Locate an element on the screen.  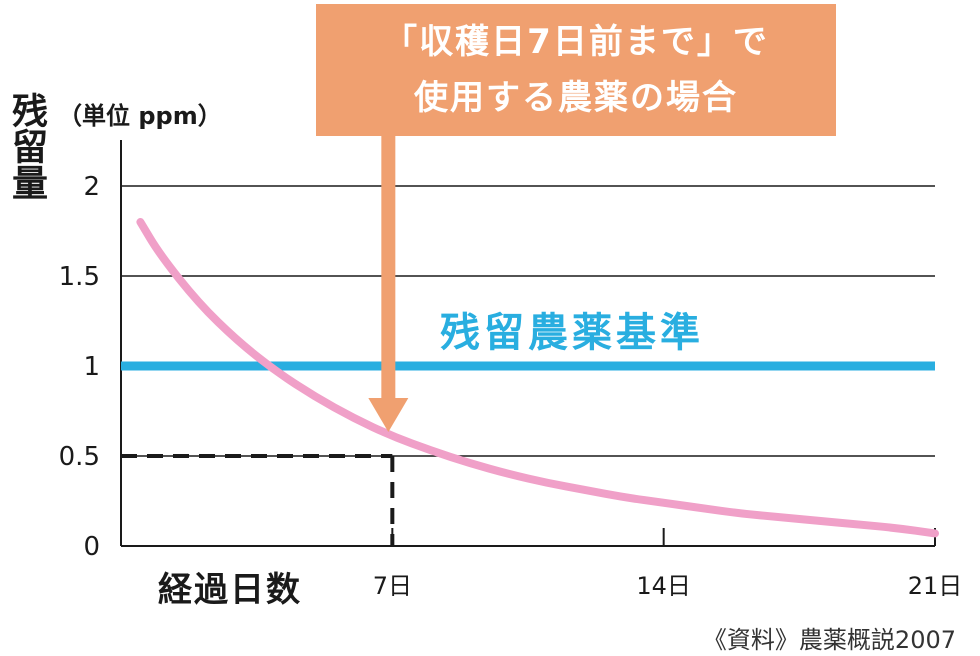
y-tick-label: 1.5 is located at coordinates (79, 277).